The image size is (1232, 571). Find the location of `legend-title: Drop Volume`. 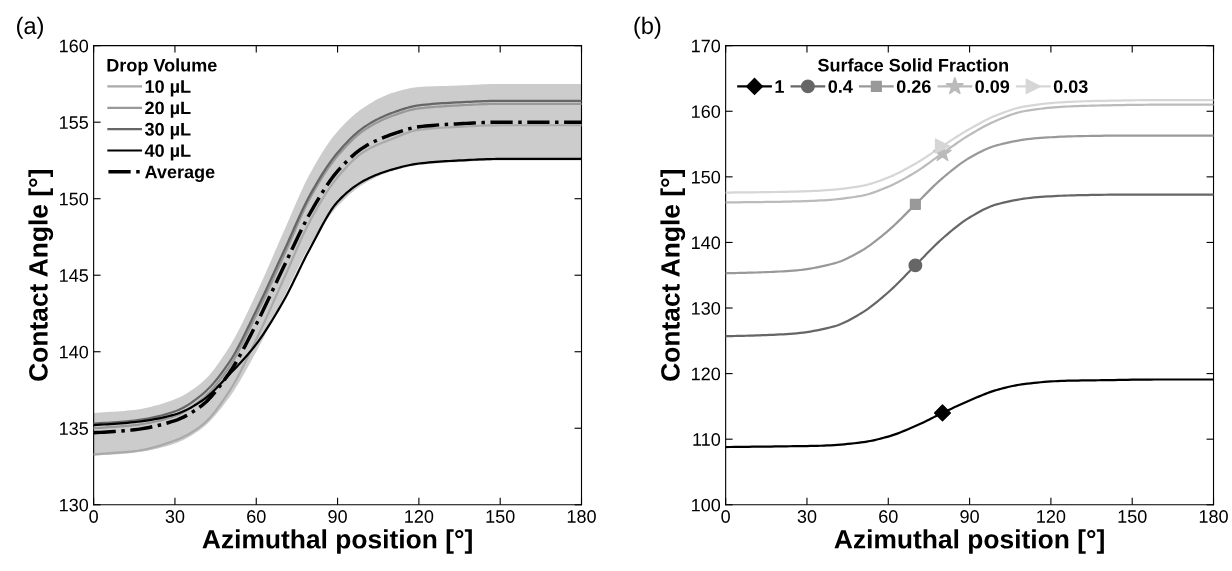

legend-title: Drop Volume is located at coordinates (162, 67).